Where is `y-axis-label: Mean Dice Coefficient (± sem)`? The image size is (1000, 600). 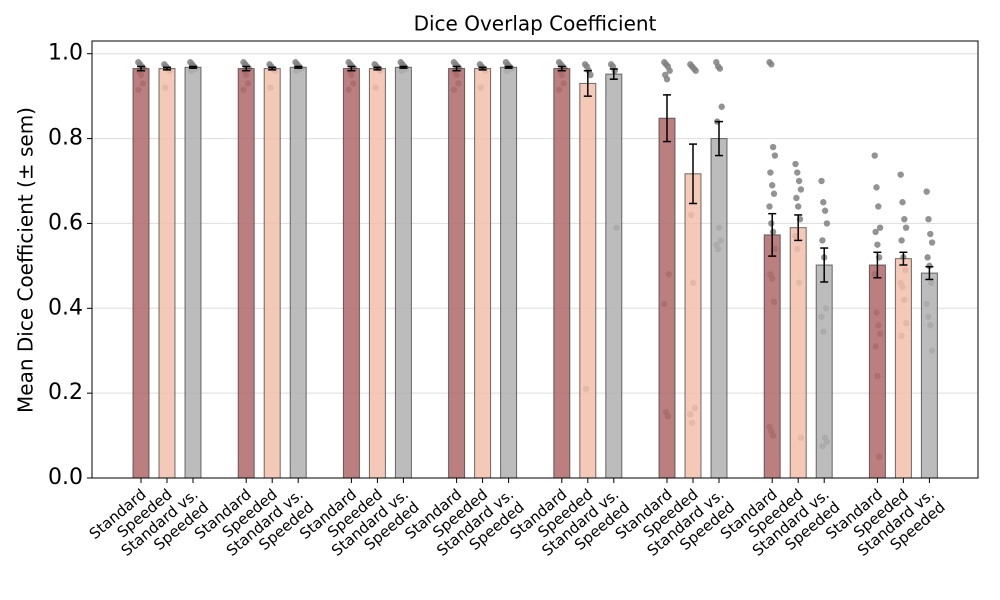 y-axis-label: Mean Dice Coefficient (± sem) is located at coordinates (26, 260).